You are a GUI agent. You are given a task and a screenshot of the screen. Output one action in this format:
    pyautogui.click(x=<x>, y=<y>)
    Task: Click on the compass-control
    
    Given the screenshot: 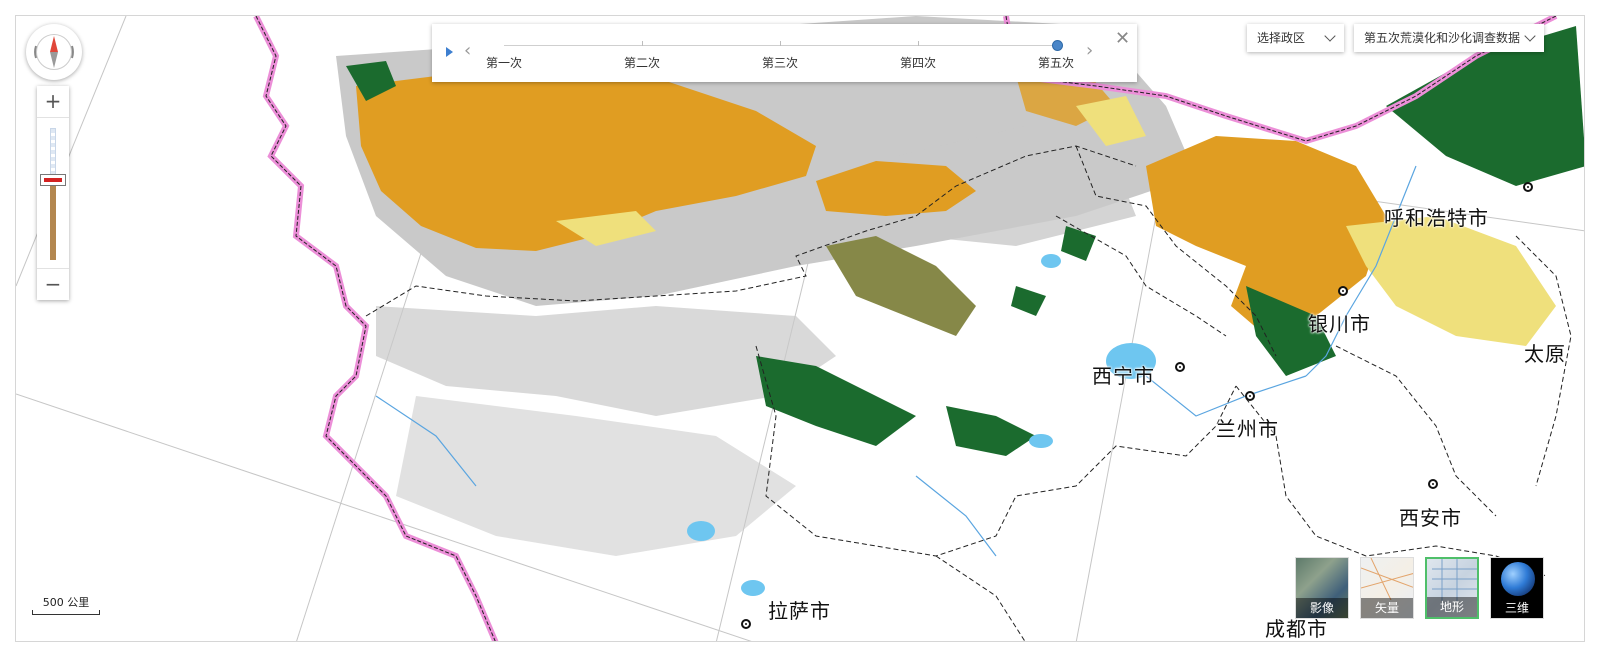 What is the action you would take?
    pyautogui.click(x=54, y=52)
    